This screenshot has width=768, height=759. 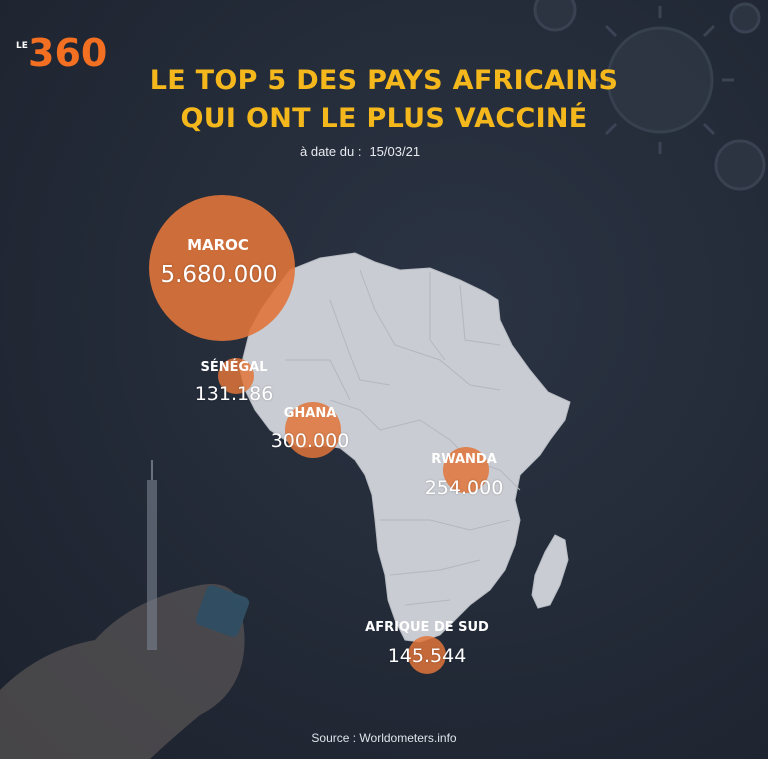 I want to click on svg-text: 360, so click(x=67, y=51).